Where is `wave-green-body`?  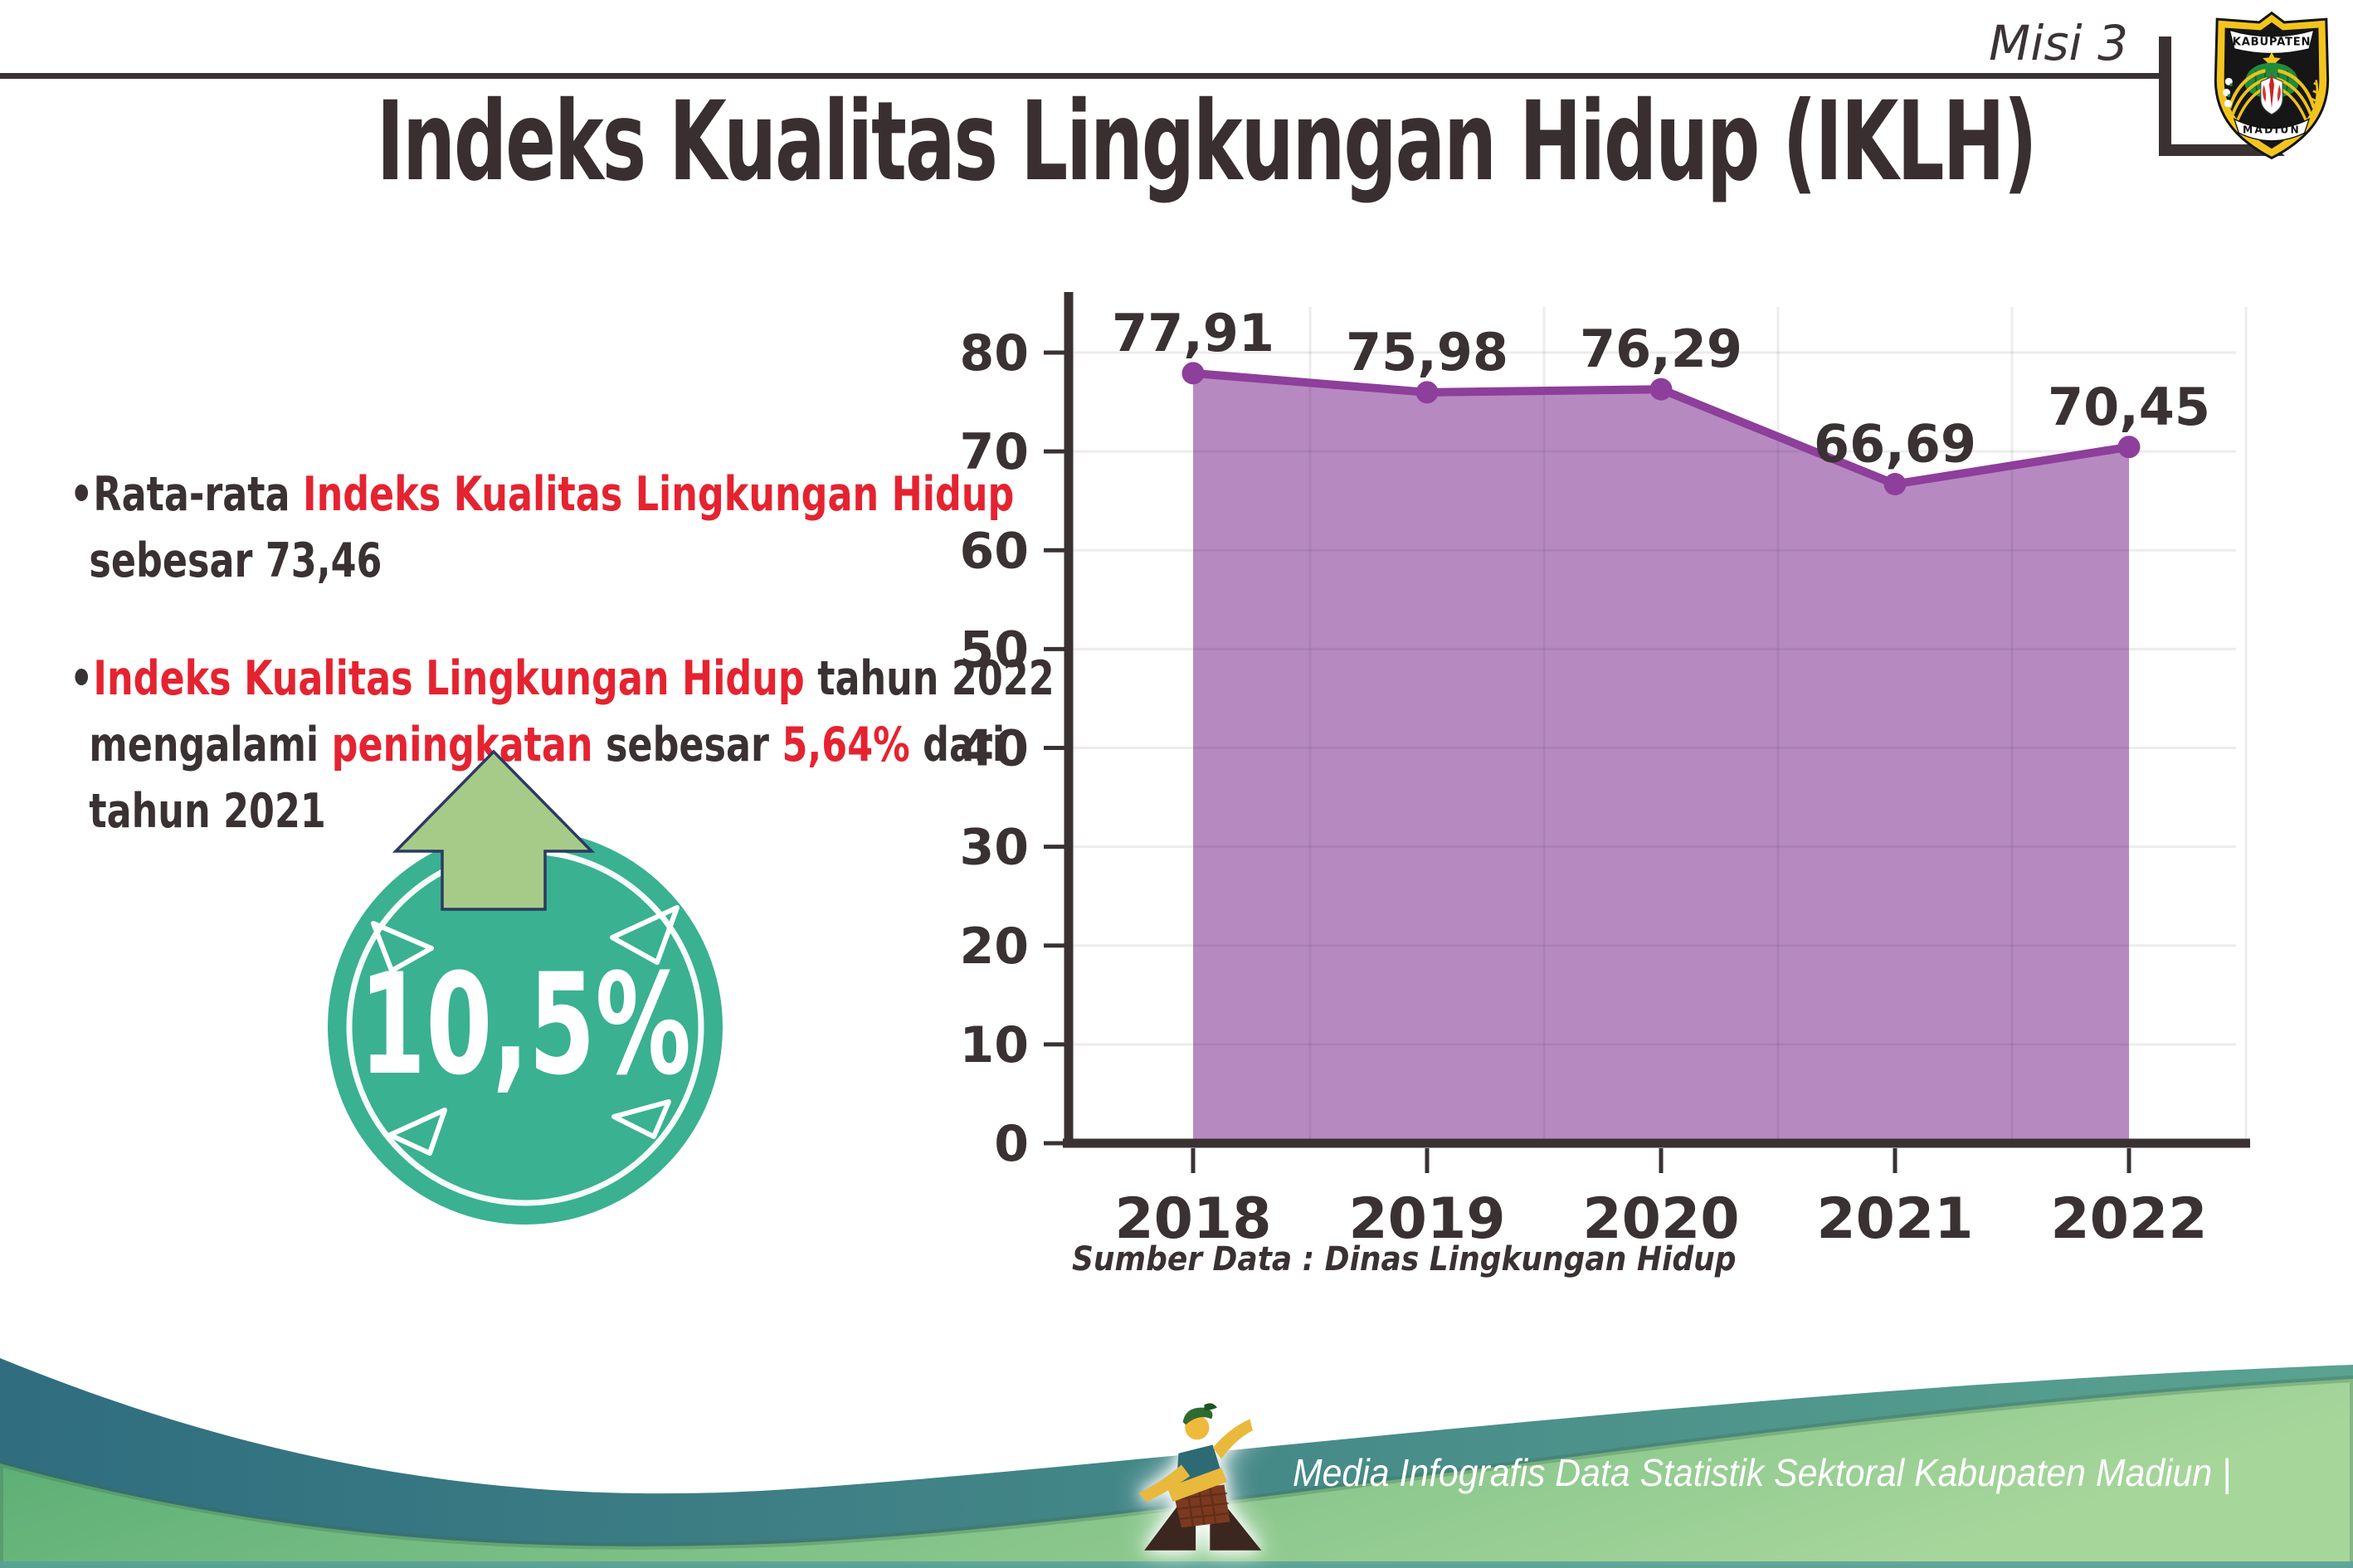
wave-green-body is located at coordinates (1176, 1471).